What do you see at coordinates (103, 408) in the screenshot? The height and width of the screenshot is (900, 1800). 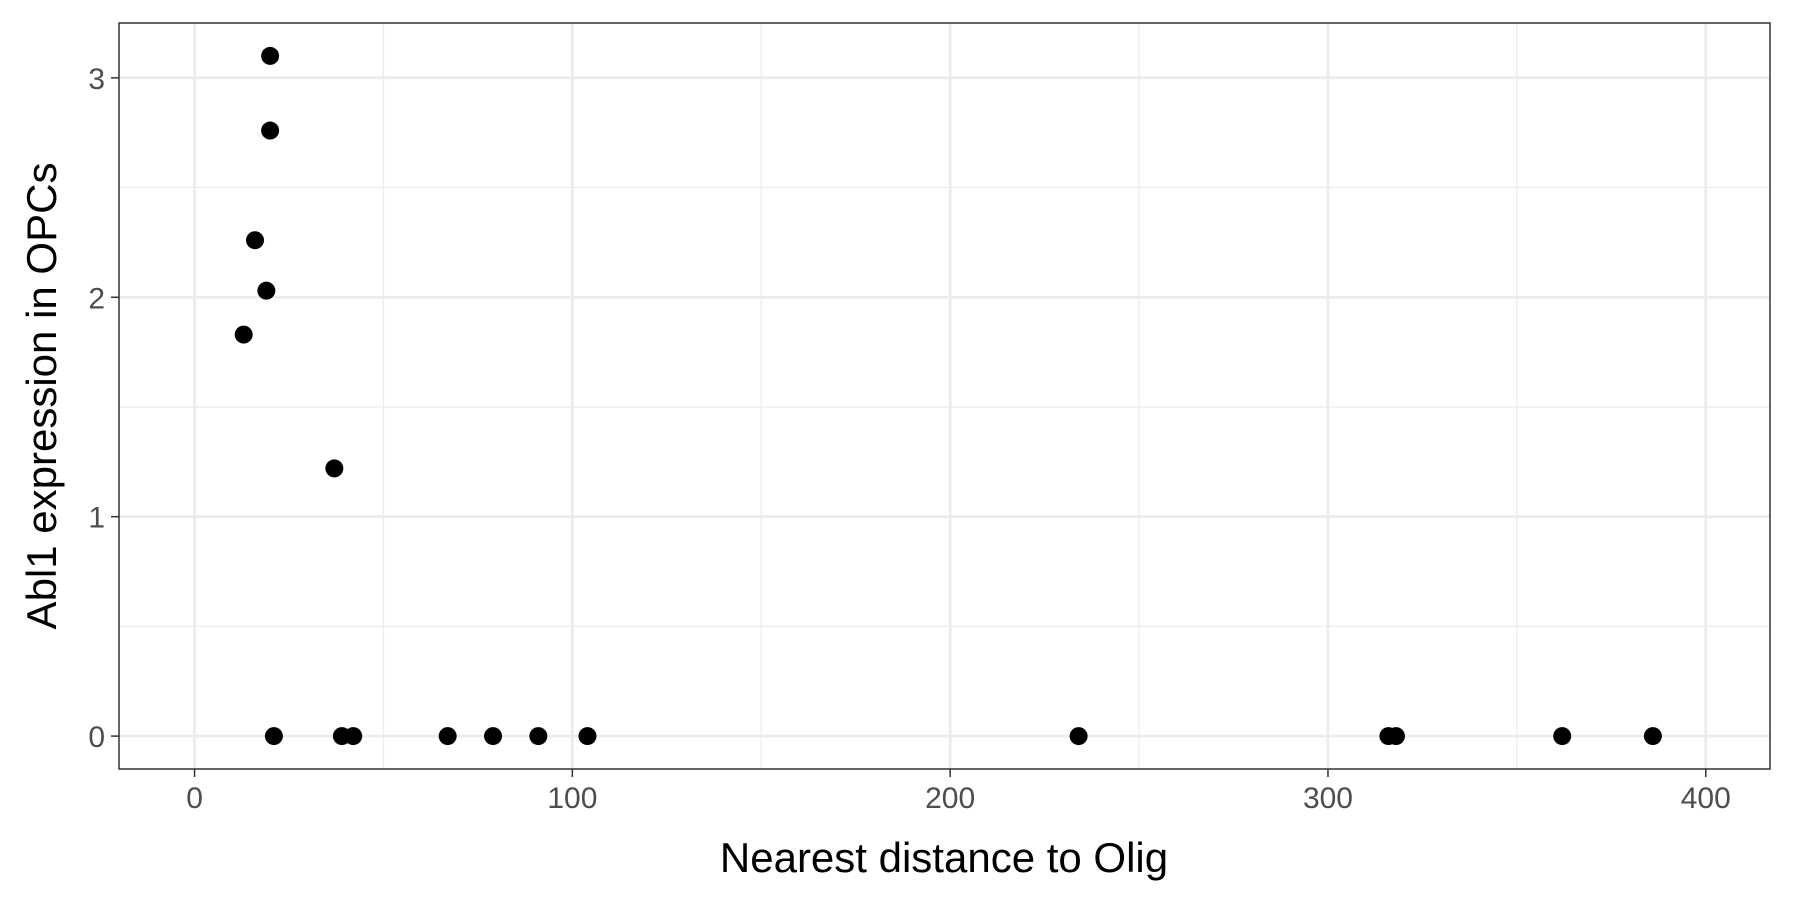 I see `y-axis-ticks: 0 1 2 3` at bounding box center [103, 408].